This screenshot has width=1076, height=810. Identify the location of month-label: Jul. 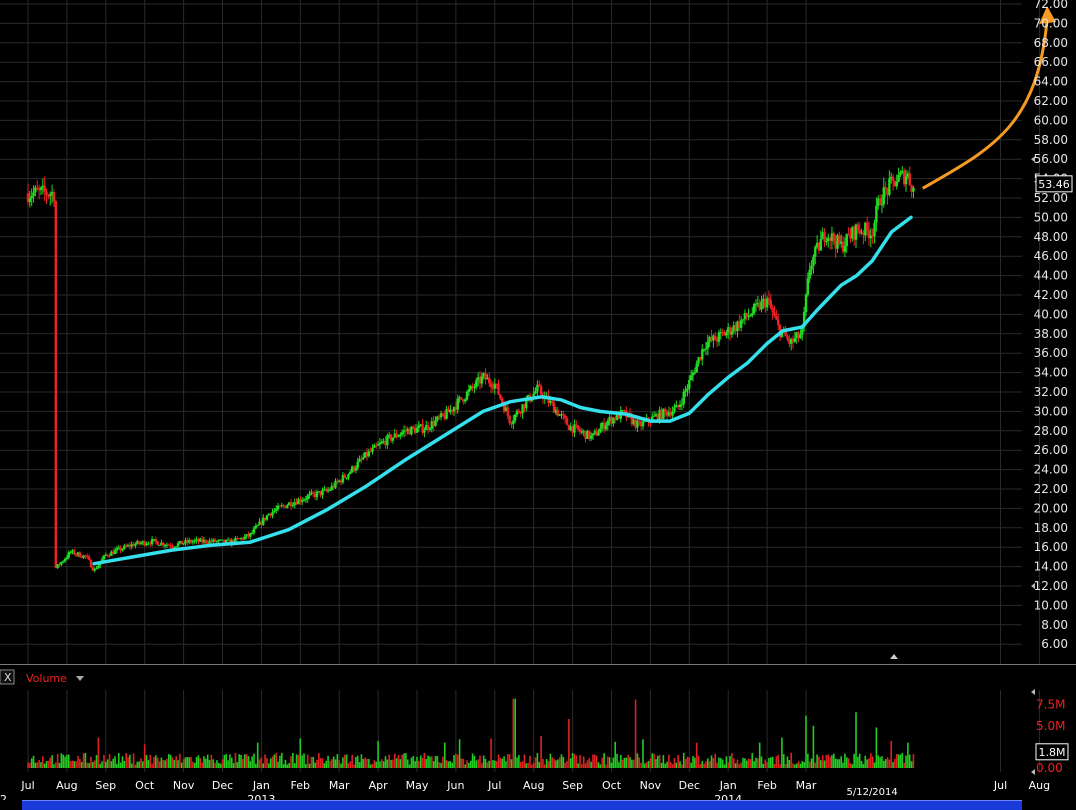
(27, 785).